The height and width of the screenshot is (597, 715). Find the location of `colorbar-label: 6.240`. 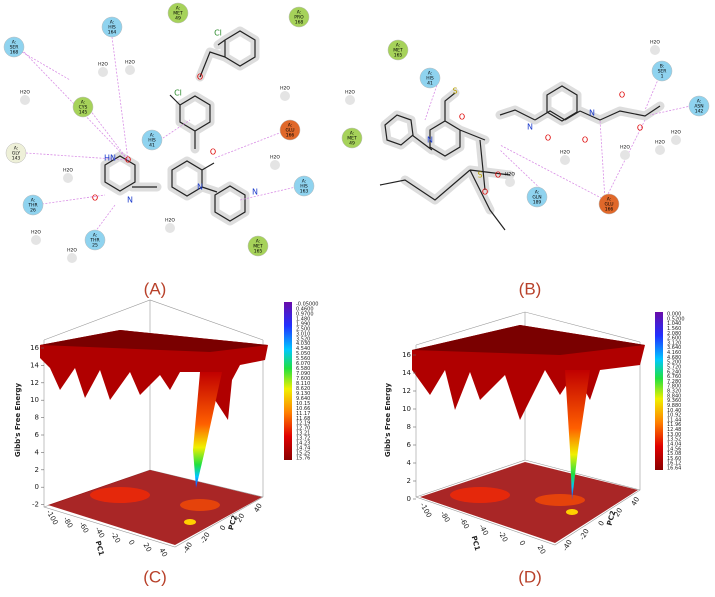

colorbar-label: 6.240 is located at coordinates (674, 372).